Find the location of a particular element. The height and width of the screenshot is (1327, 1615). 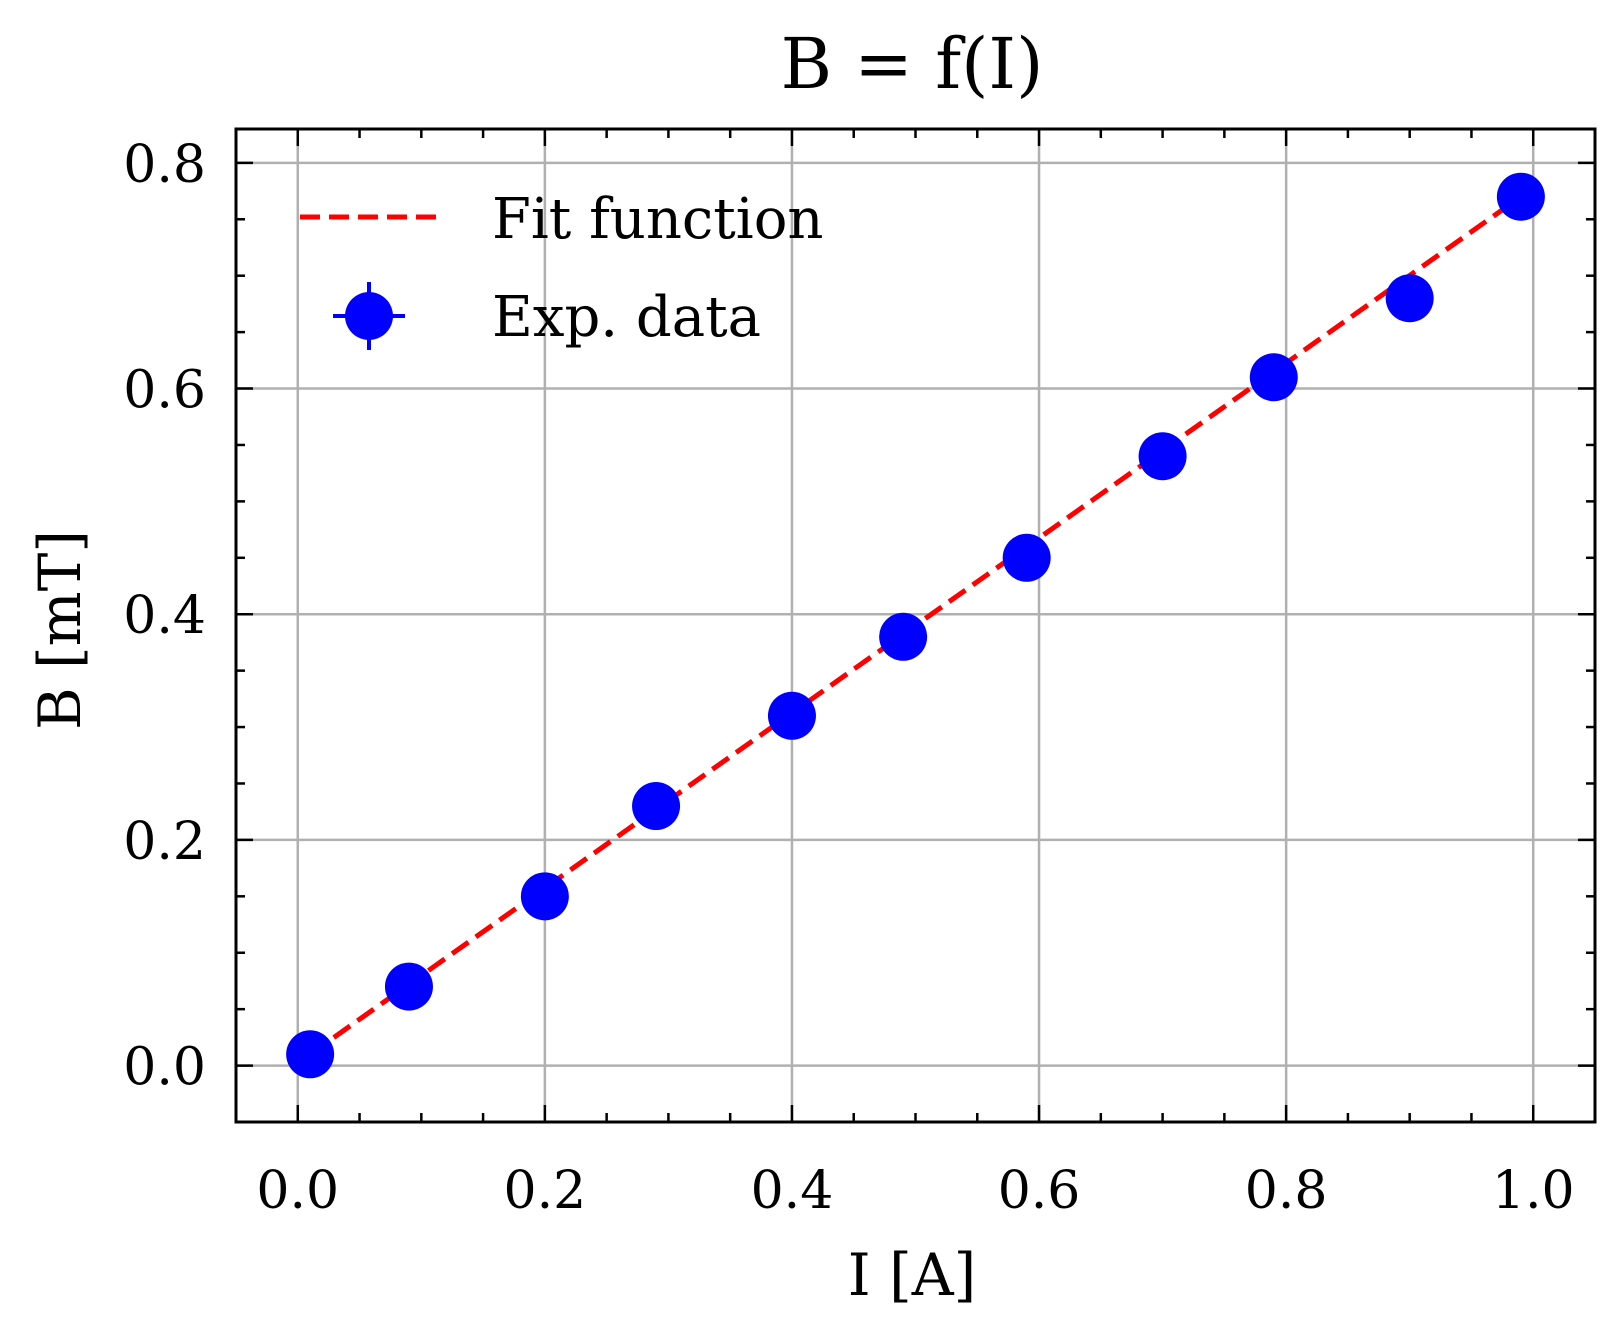

y-tick-label: 0.6 is located at coordinates (164, 391).